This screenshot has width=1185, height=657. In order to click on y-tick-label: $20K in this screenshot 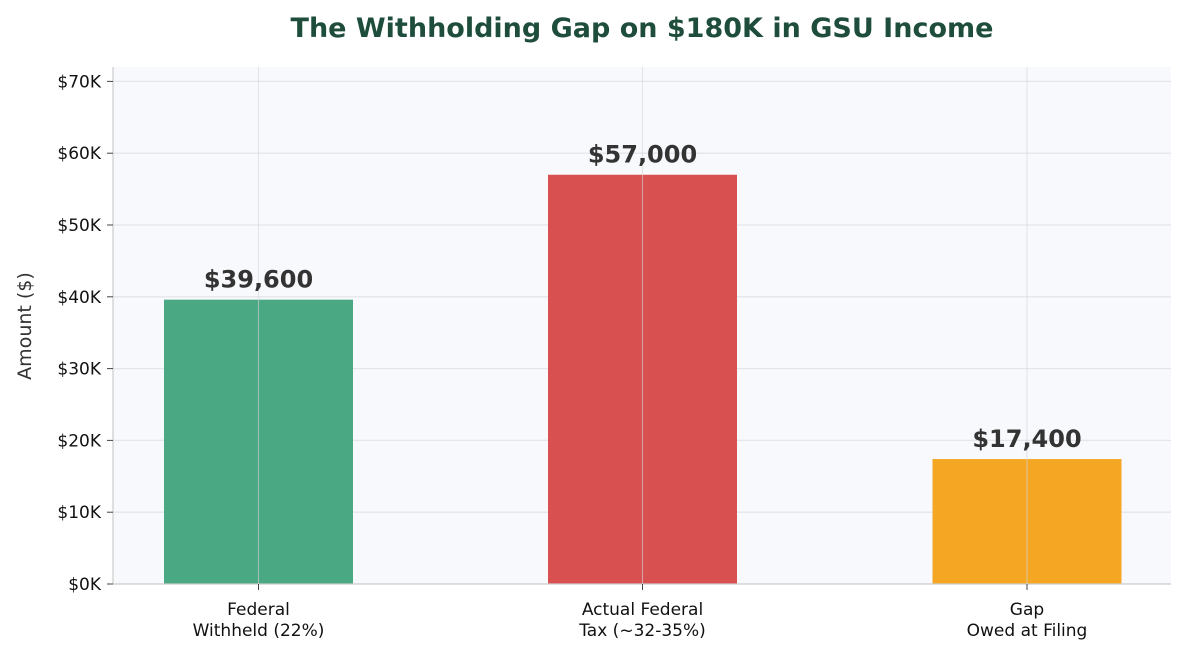, I will do `click(79, 441)`.